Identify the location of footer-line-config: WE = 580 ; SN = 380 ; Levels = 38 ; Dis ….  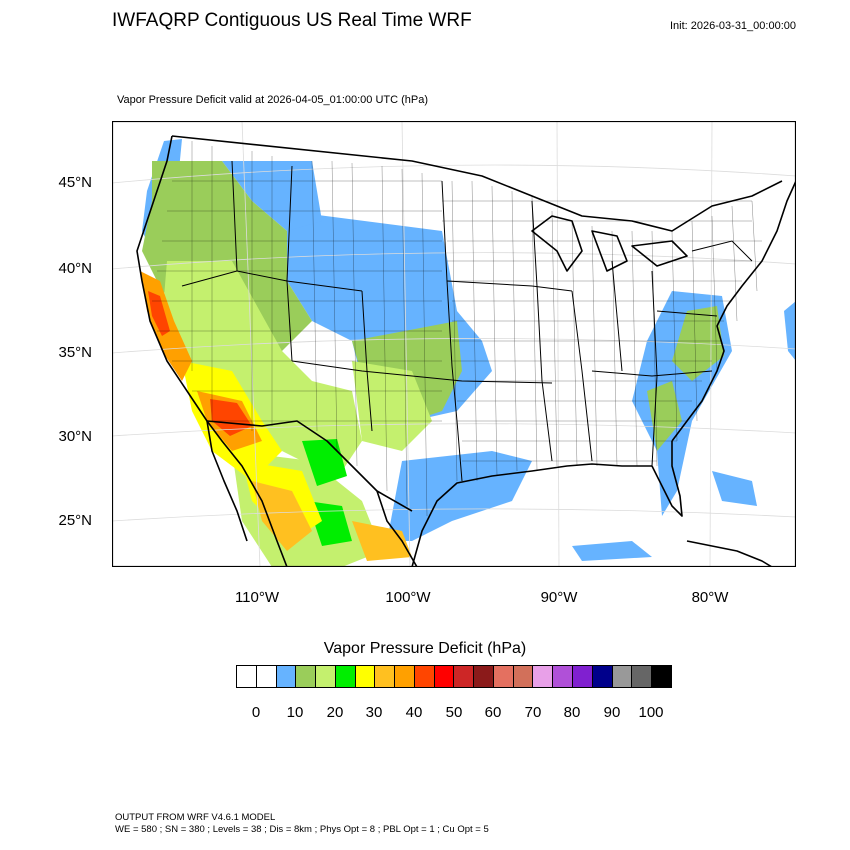
(302, 829).